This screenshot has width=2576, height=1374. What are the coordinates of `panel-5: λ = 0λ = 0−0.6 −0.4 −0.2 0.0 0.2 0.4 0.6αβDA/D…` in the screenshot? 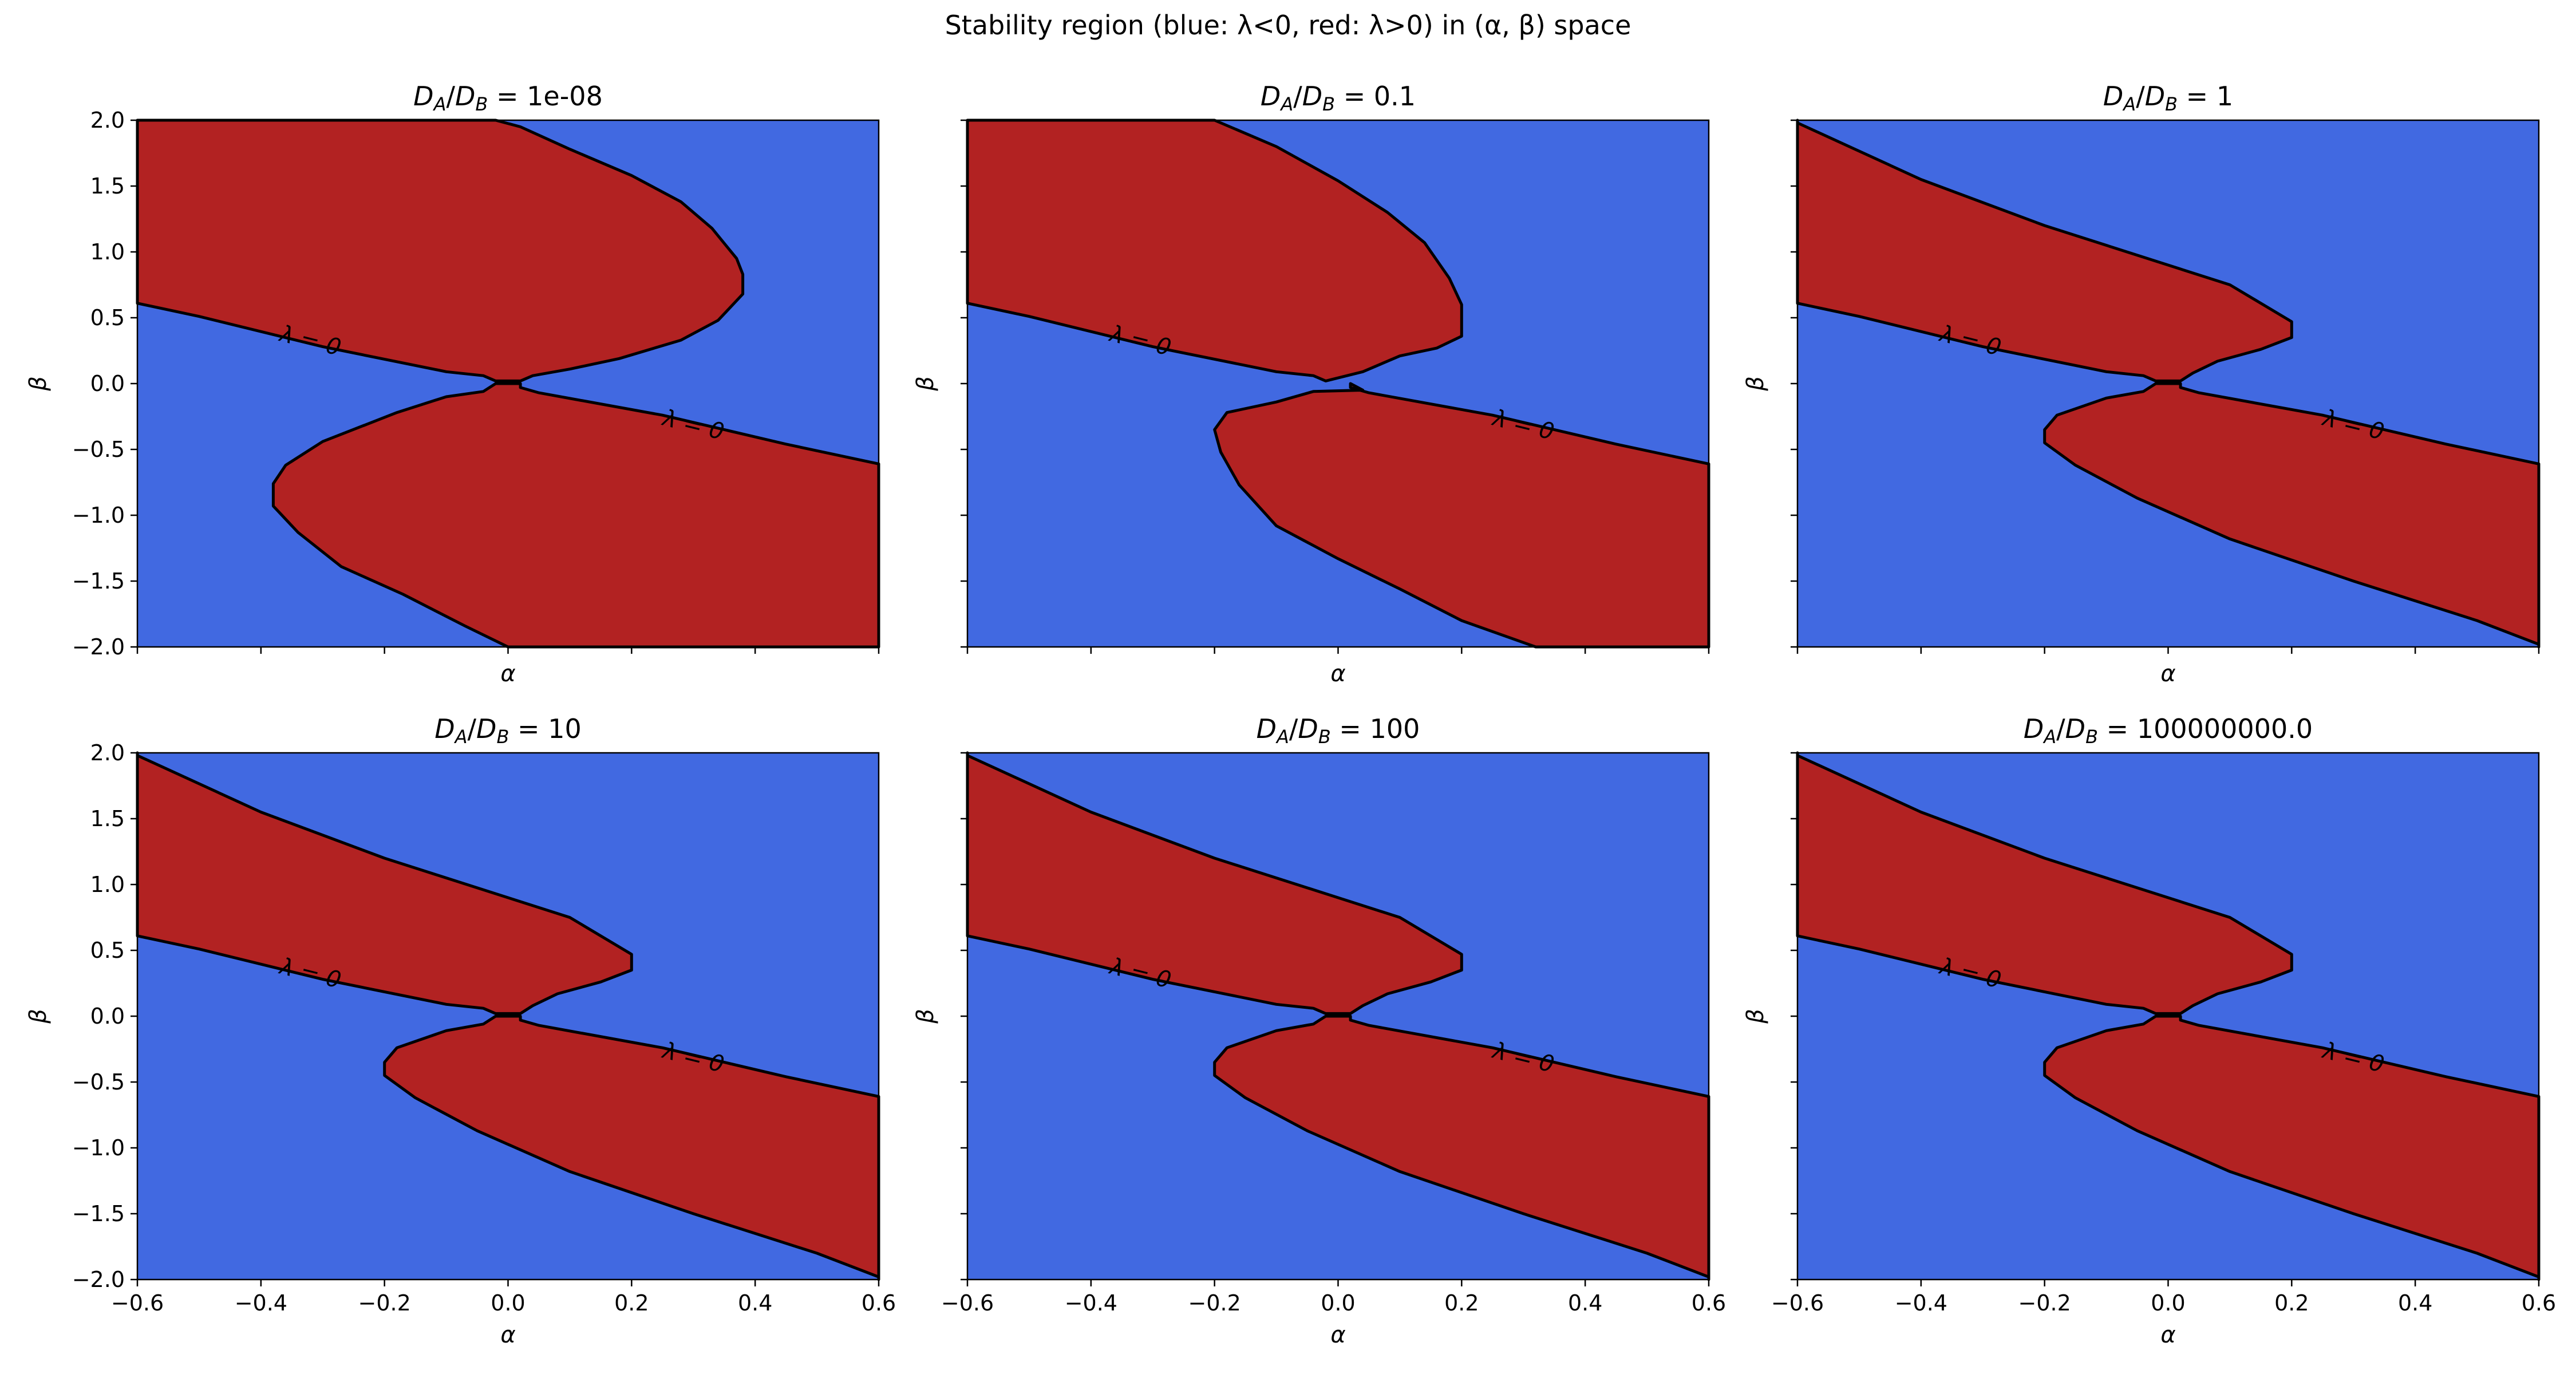 It's located at (1319, 1030).